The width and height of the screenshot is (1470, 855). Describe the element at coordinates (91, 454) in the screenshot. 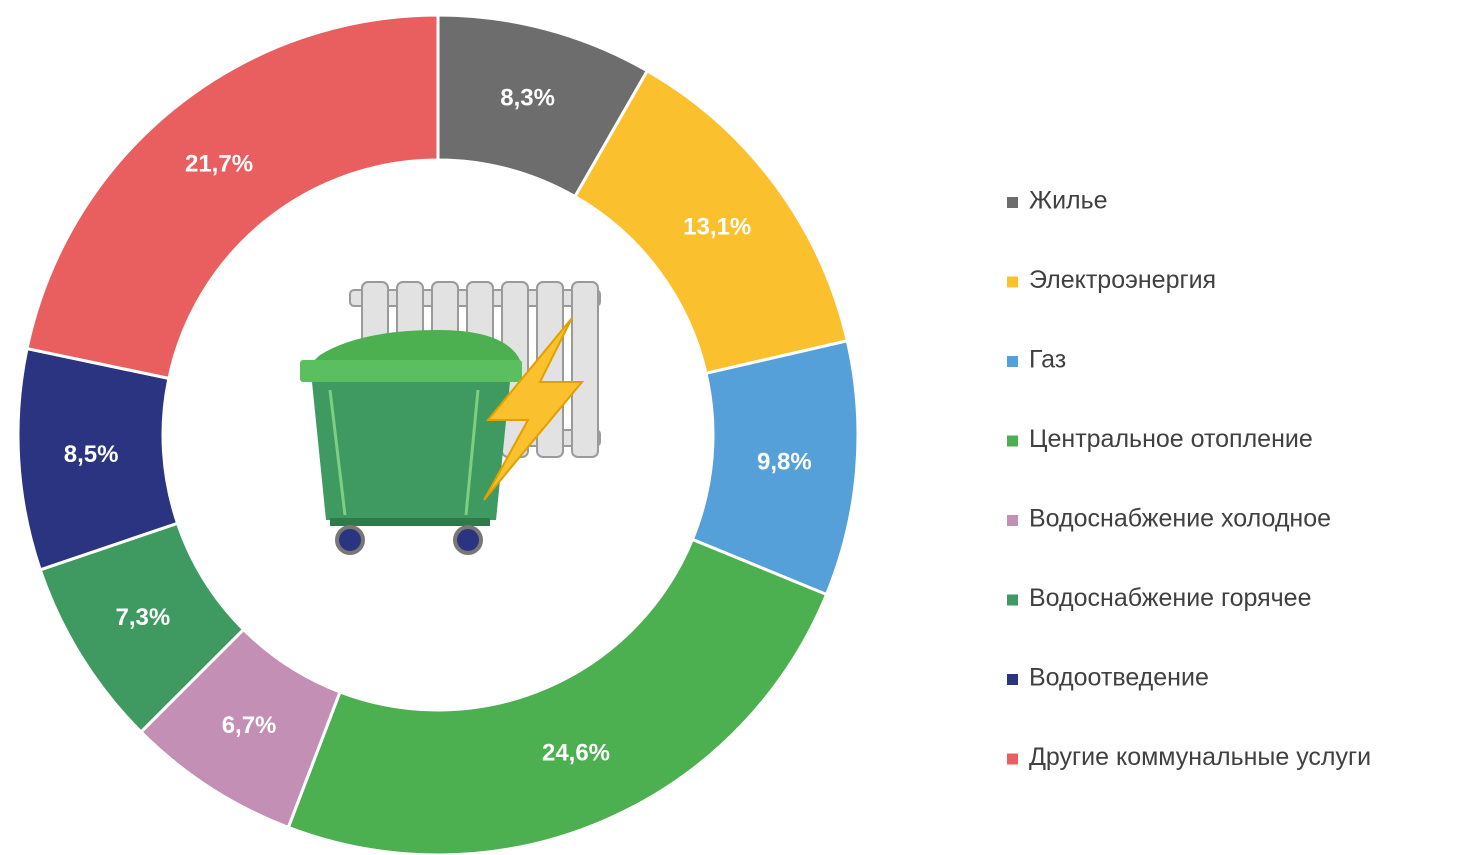

I see `value-label: 8,5%` at that location.